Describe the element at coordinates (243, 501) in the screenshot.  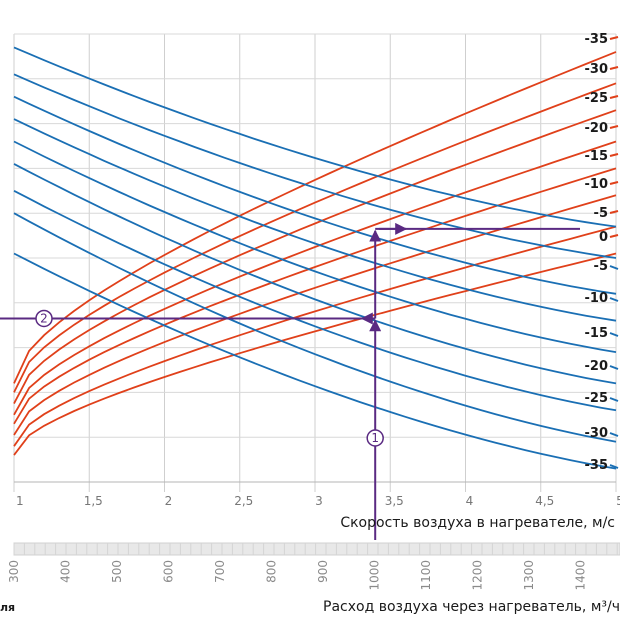
I see `x-tick-label: 2,5` at that location.